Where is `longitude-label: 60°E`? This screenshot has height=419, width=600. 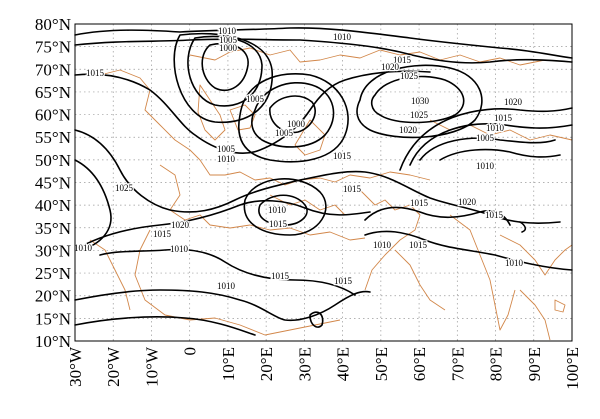 longitude-label: 60°E is located at coordinates (419, 364).